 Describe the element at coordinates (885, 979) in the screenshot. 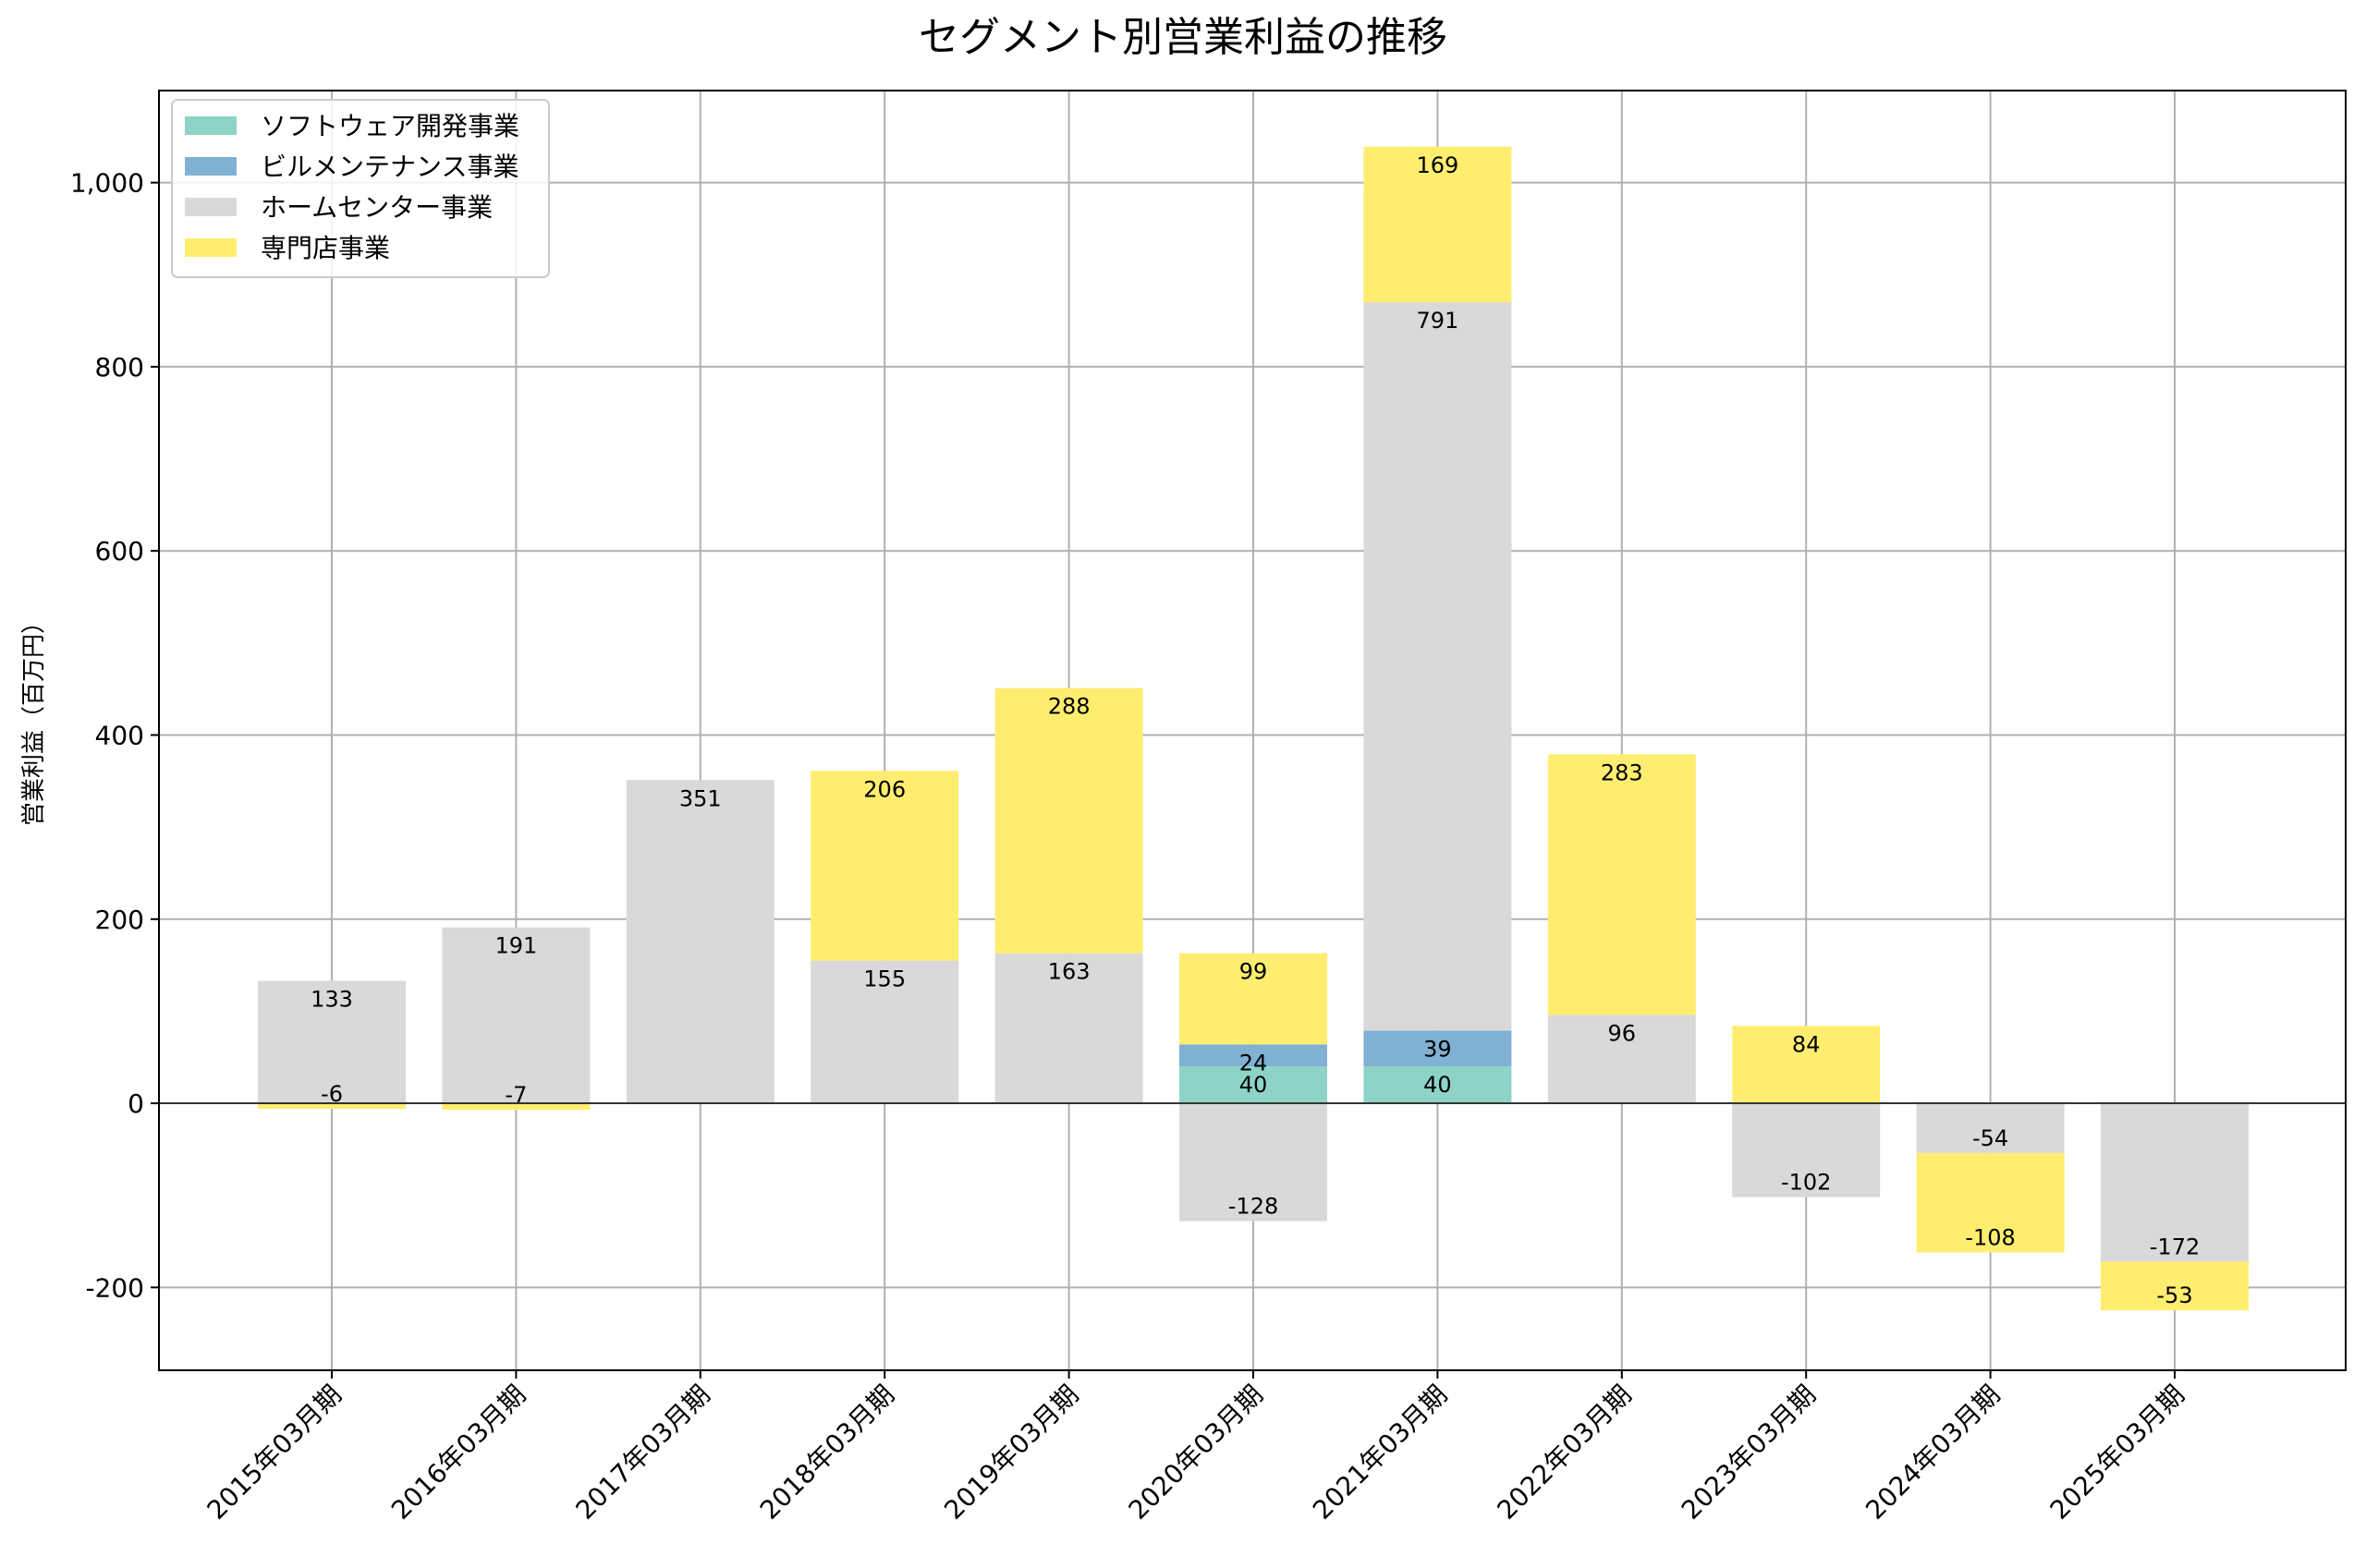

I see `data-label: 155` at that location.